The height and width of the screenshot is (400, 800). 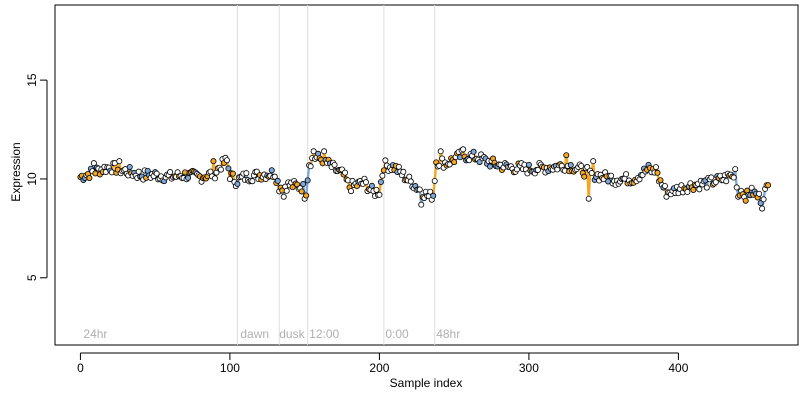 I want to click on x-axis: 0 100 200 300 400, so click(x=383, y=363).